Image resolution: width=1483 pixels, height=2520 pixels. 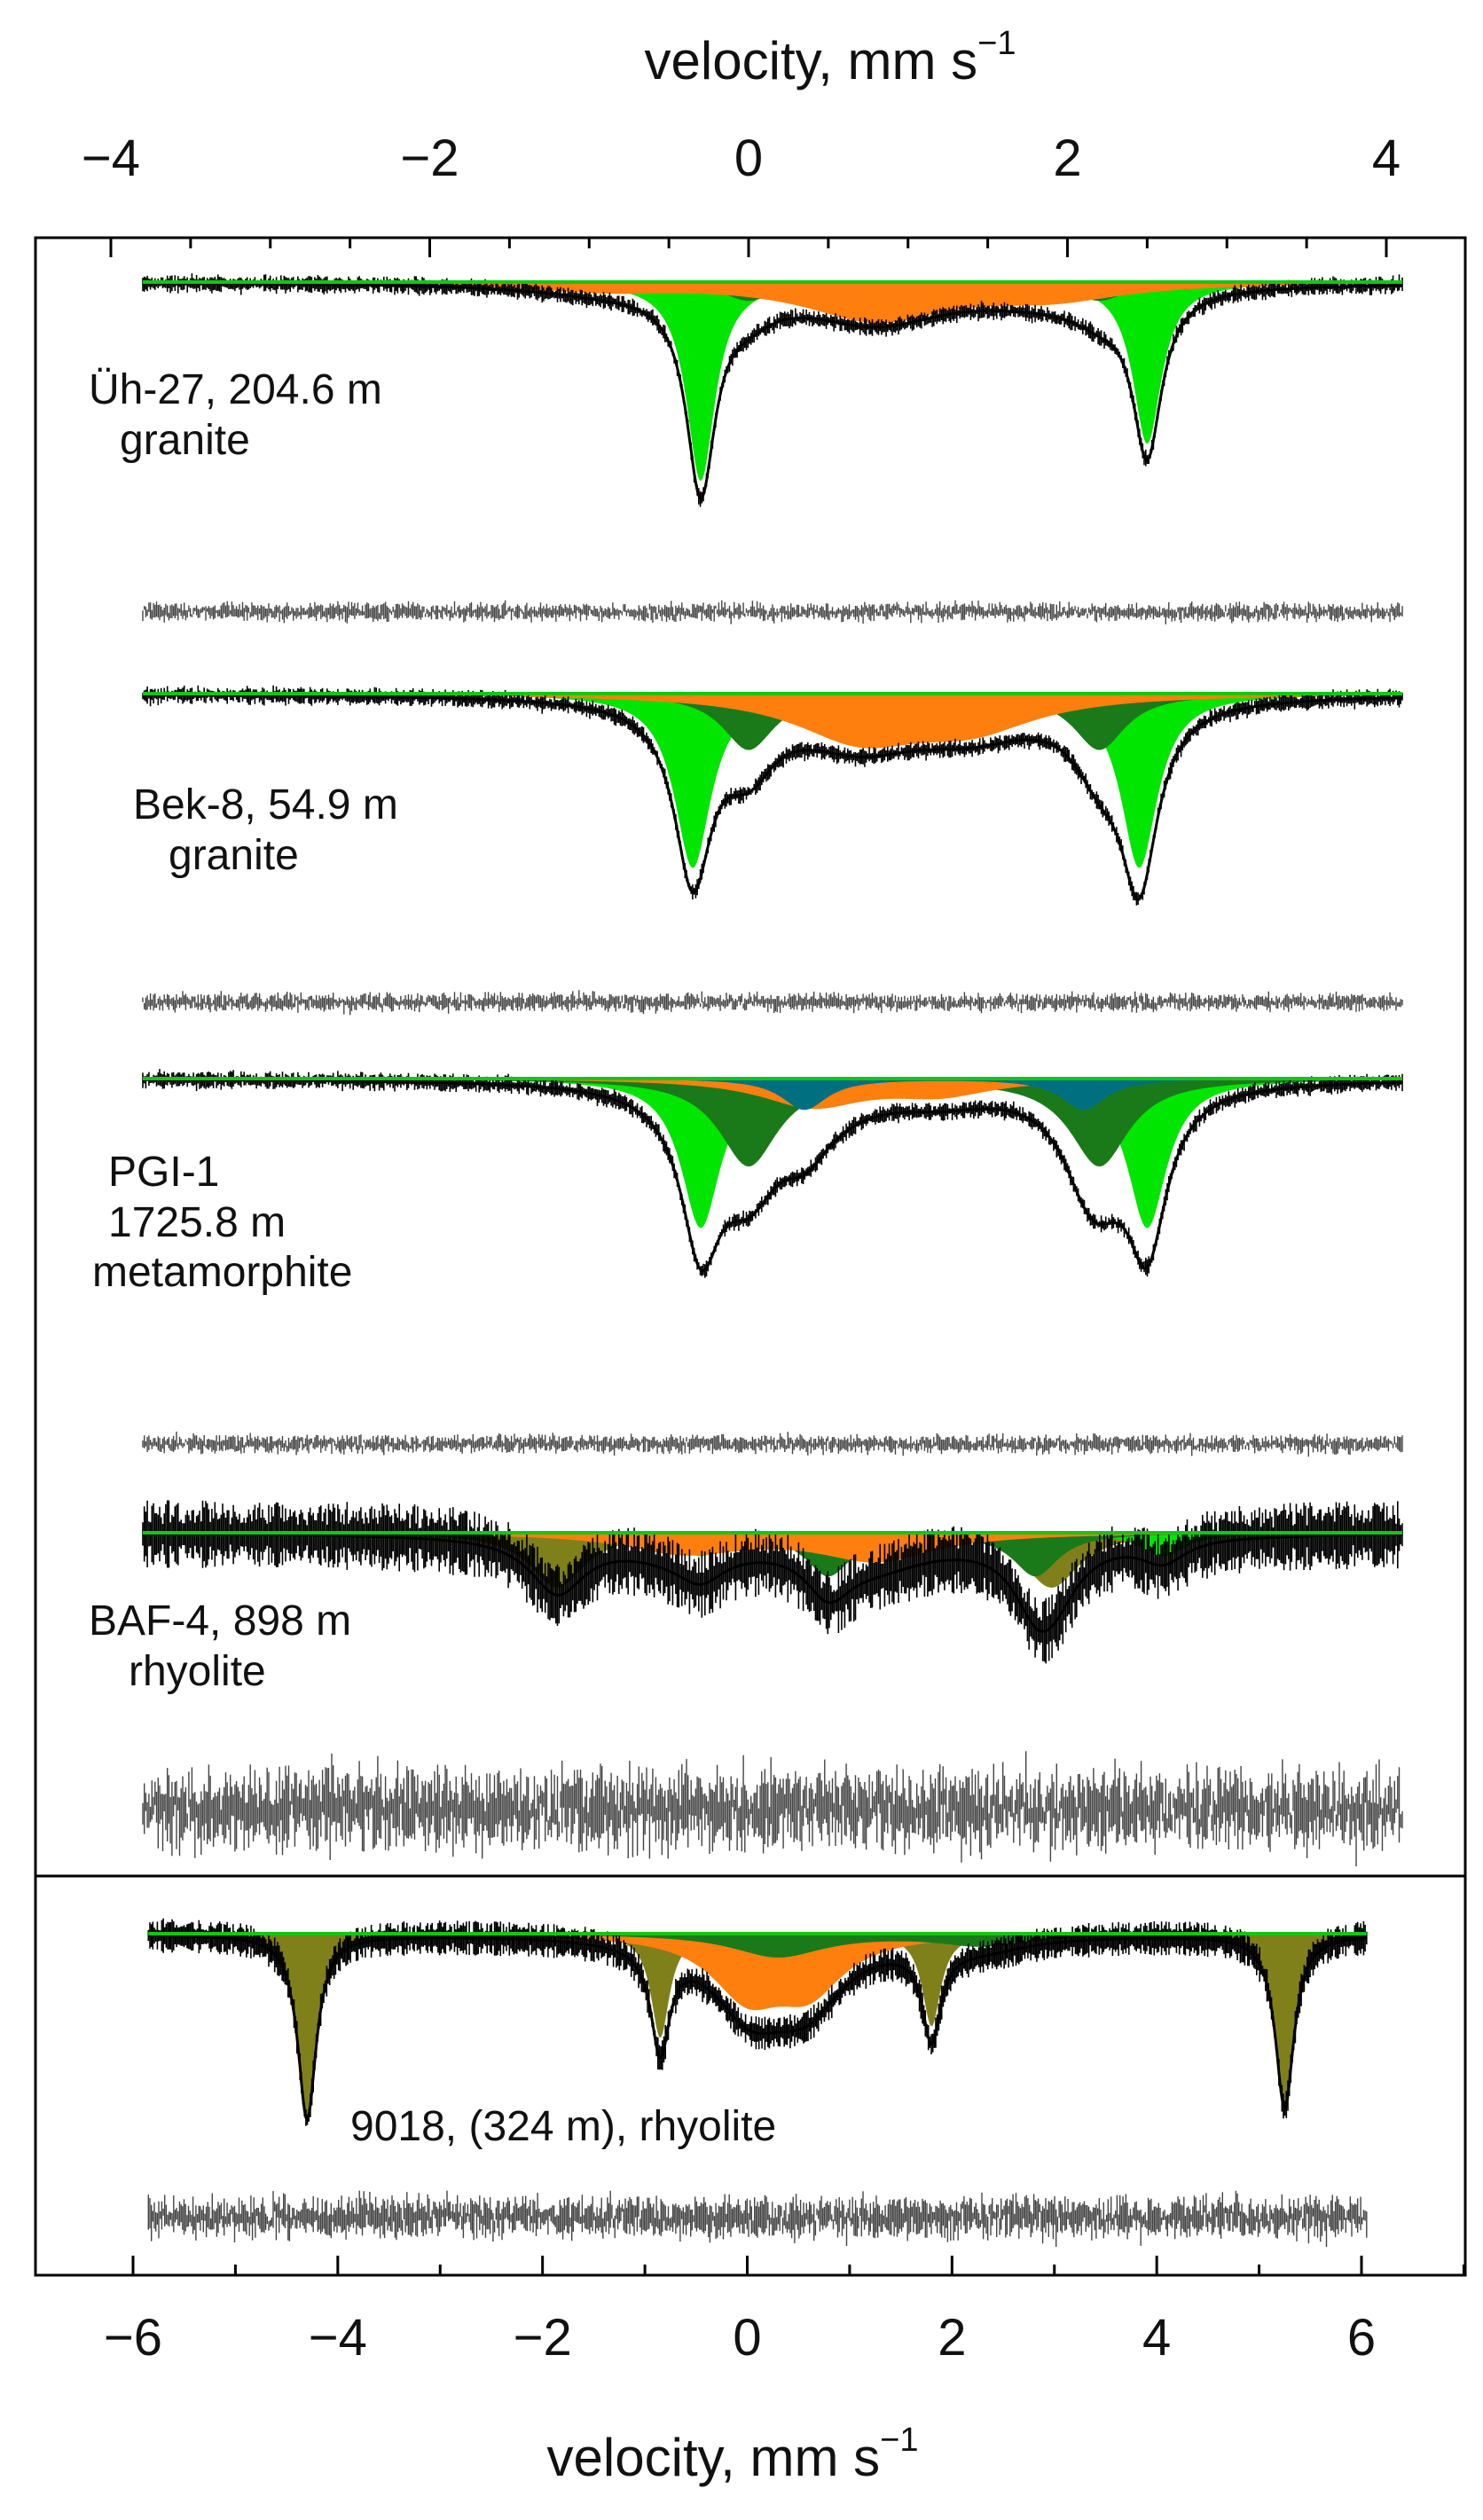 I want to click on label-baf4: BAF-4, 898 m rhyolite, so click(x=220, y=1647).